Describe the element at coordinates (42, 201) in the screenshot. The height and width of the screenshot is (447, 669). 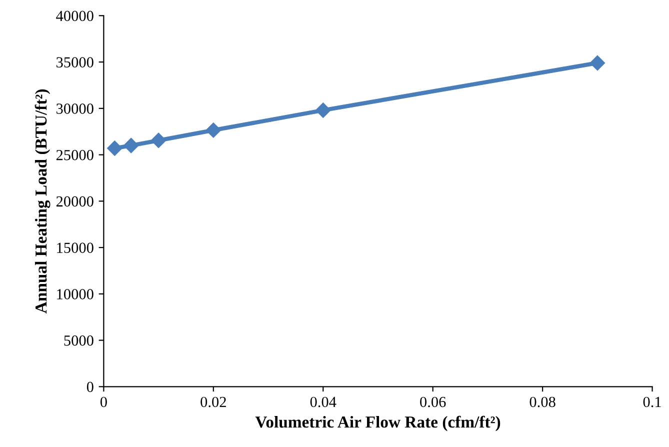
I see `y-axis-title: Annual Heating Load (BTU/ft²)` at that location.